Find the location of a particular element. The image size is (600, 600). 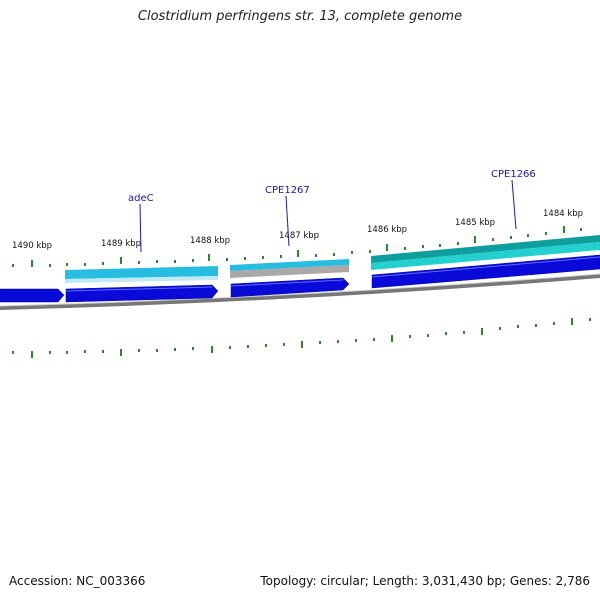

cds-feature-CPE1266 is located at coordinates (485, 271).